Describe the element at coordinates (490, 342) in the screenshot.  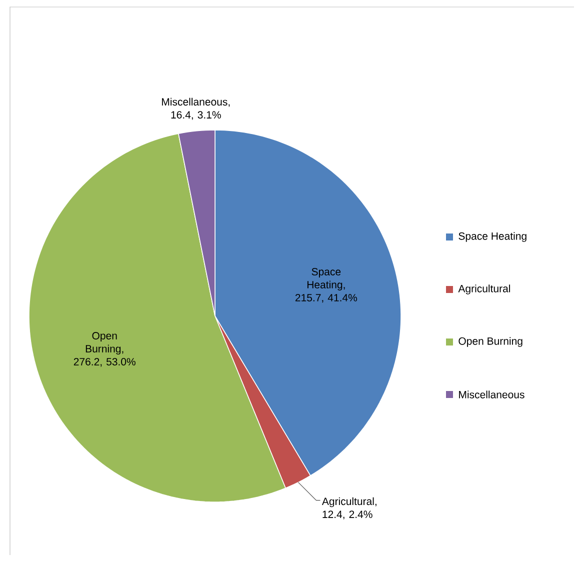
I see `legend-label: Open Burning` at that location.